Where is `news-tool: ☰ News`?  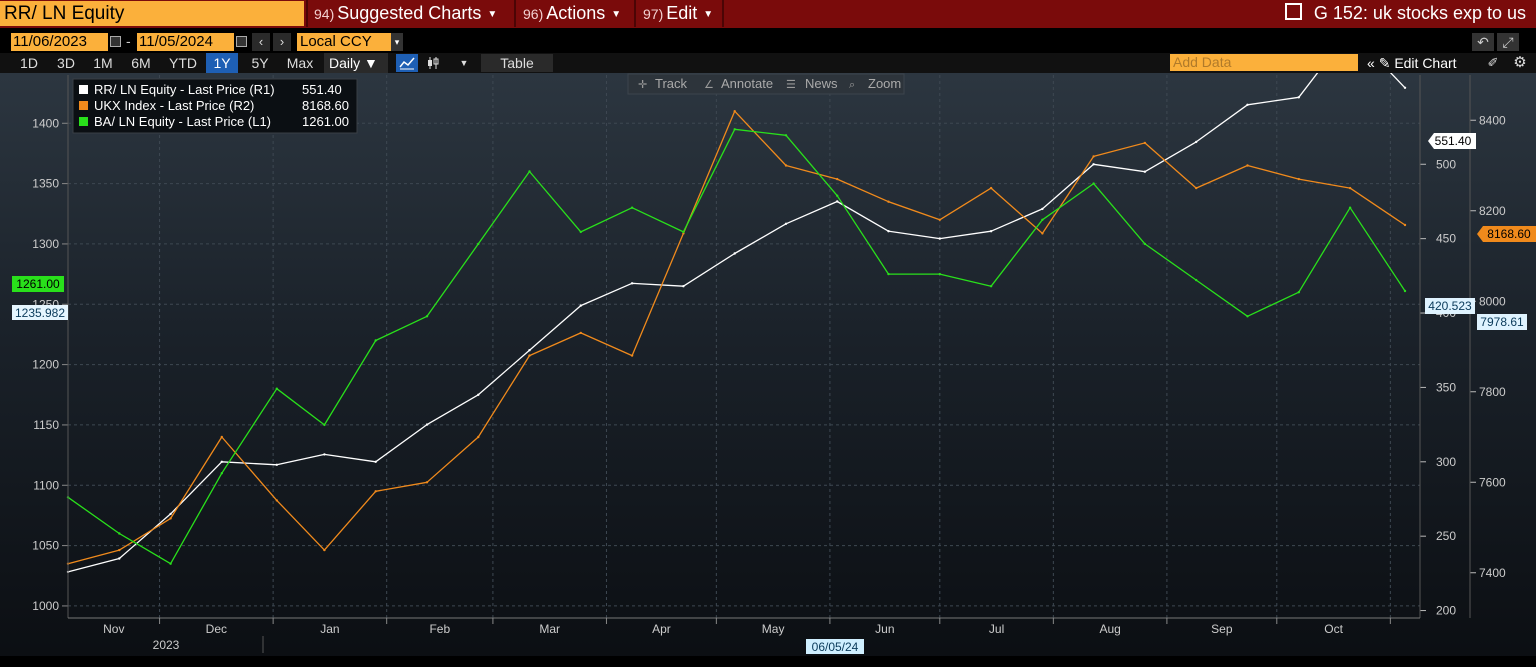
news-tool: ☰ News is located at coordinates (812, 83).